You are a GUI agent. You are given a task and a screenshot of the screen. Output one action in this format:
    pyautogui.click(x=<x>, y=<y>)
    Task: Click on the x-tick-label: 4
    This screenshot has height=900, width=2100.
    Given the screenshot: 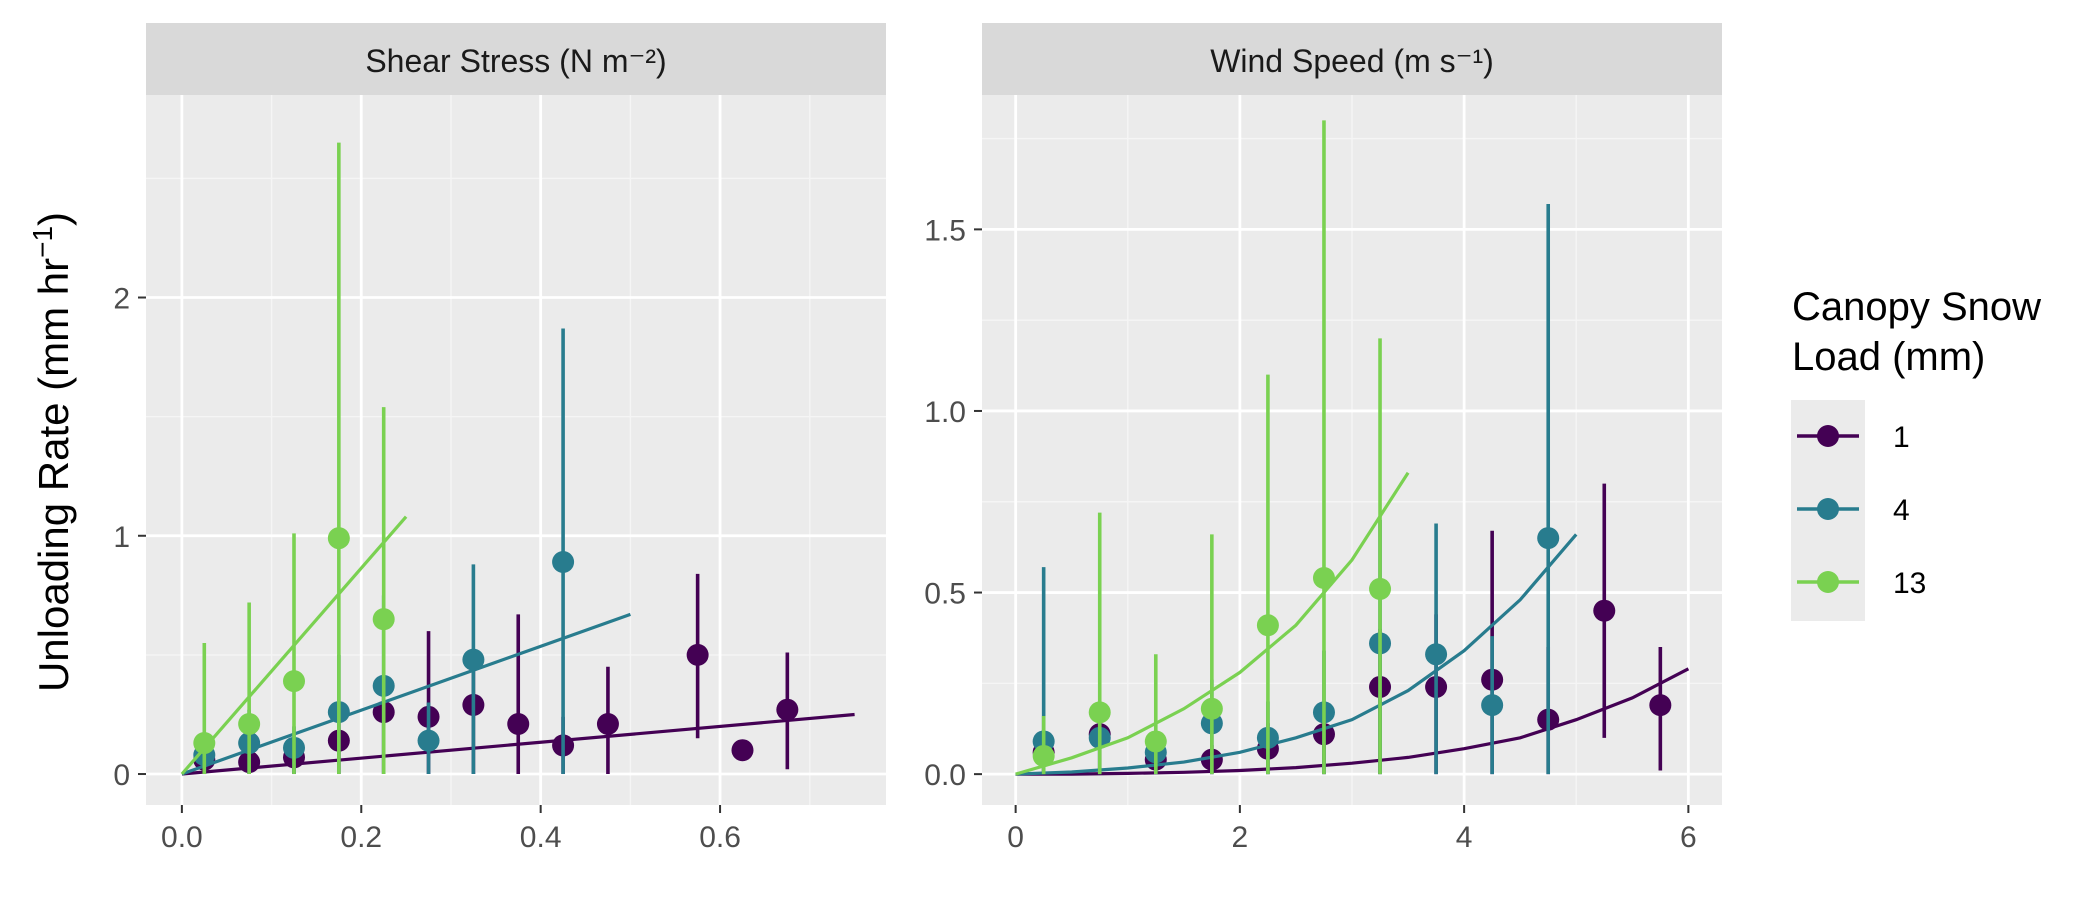 What is the action you would take?
    pyautogui.click(x=1464, y=837)
    